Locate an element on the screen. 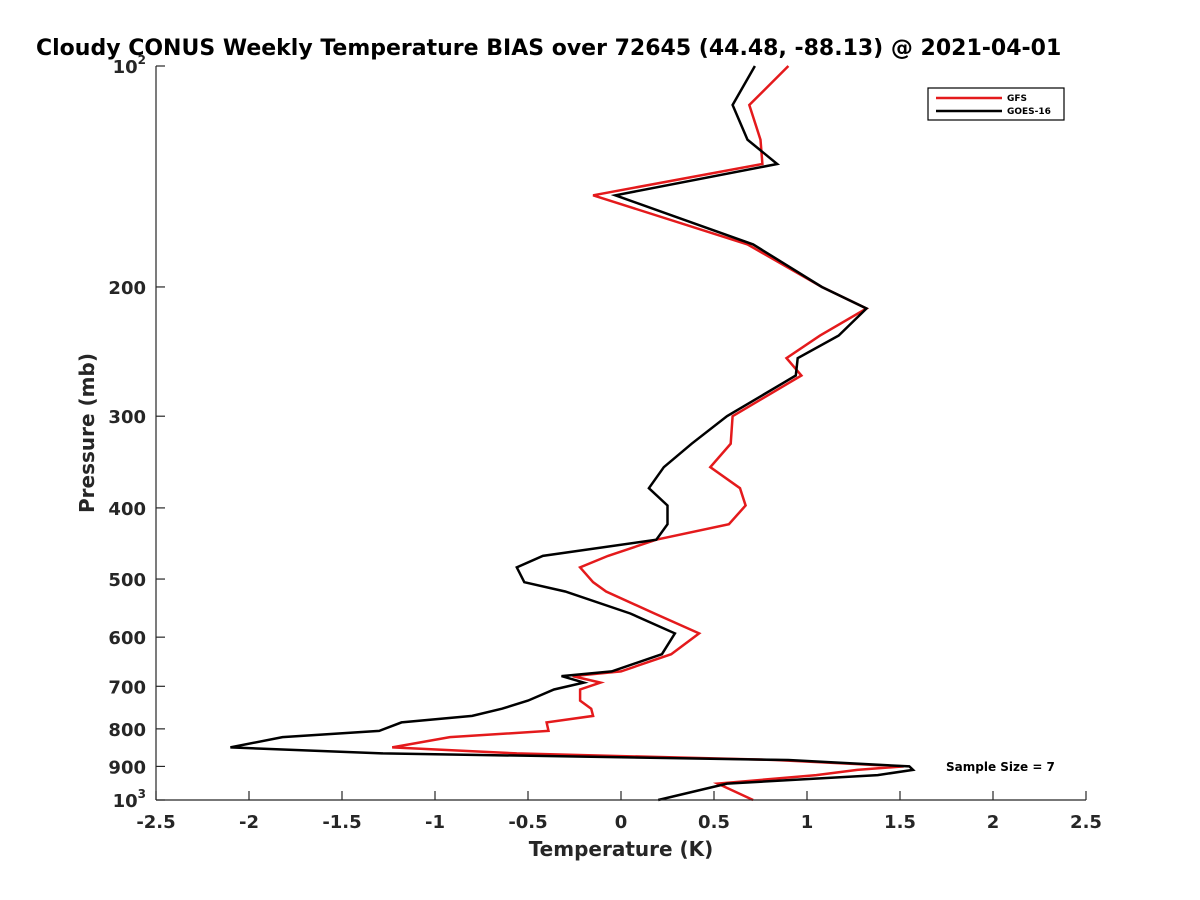 The height and width of the screenshot is (900, 1200). y-ticks: 10² 200 300 400 500 600 700 800 900 10³ is located at coordinates (136, 432).